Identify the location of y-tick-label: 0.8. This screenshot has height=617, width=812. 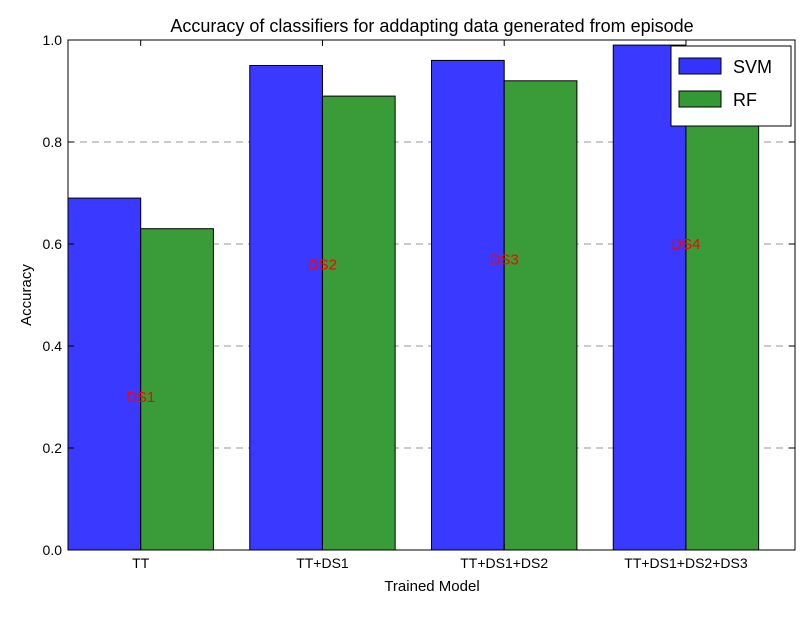
(53, 142).